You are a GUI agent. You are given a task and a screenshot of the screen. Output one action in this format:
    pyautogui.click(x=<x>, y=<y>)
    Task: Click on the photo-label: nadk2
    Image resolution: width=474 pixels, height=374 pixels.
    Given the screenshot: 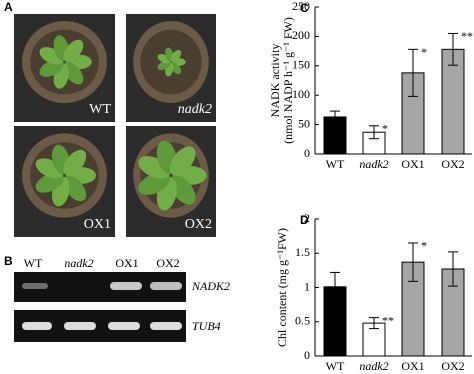 What is the action you would take?
    pyautogui.click(x=195, y=109)
    